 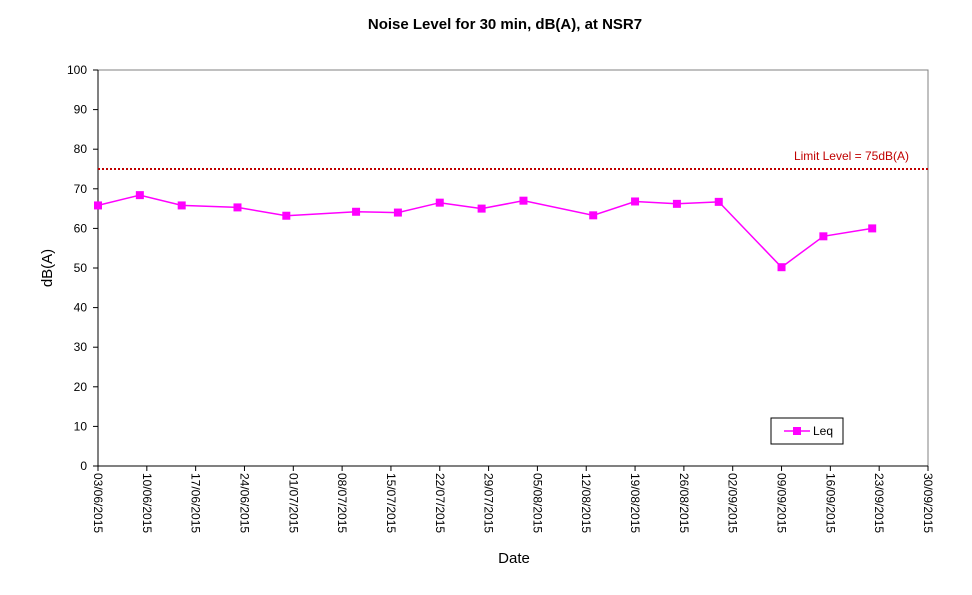 What do you see at coordinates (81, 347) in the screenshot?
I see `y-tick-label: 30` at bounding box center [81, 347].